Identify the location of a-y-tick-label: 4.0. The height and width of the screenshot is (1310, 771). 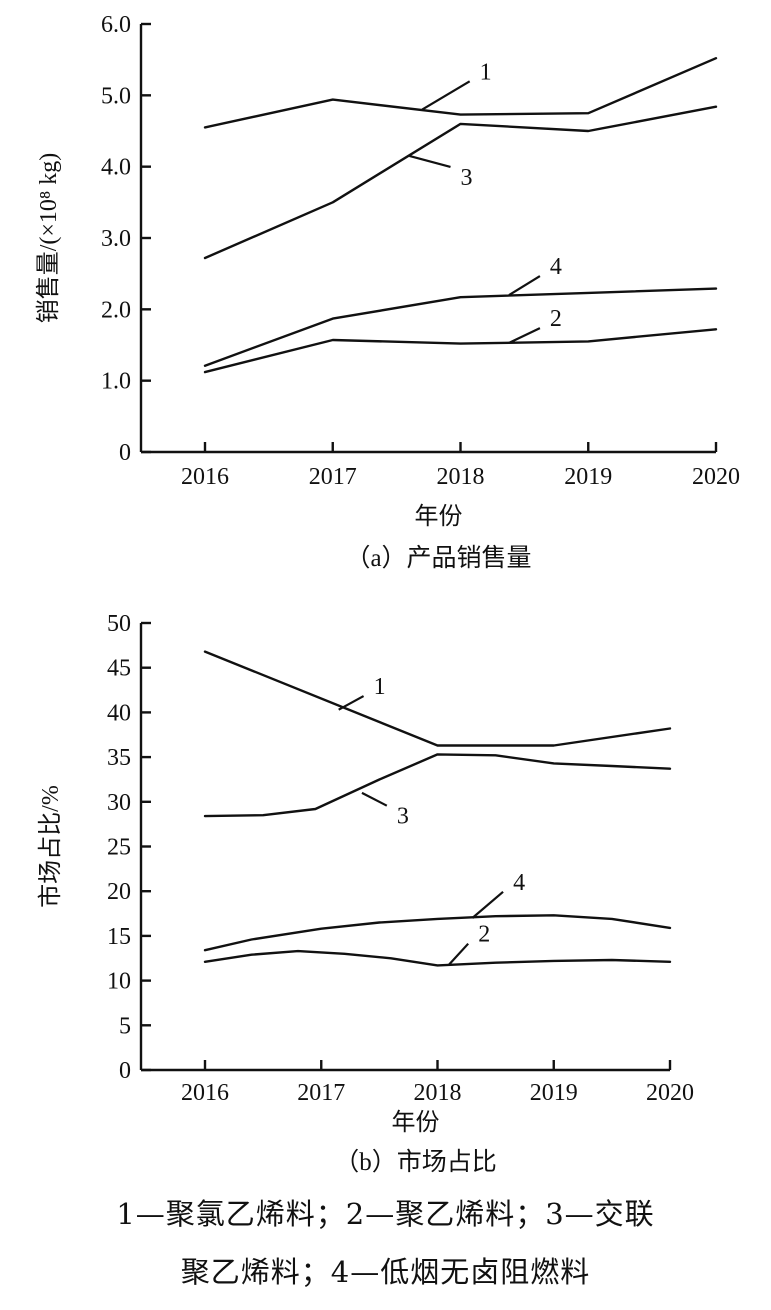
(116, 168).